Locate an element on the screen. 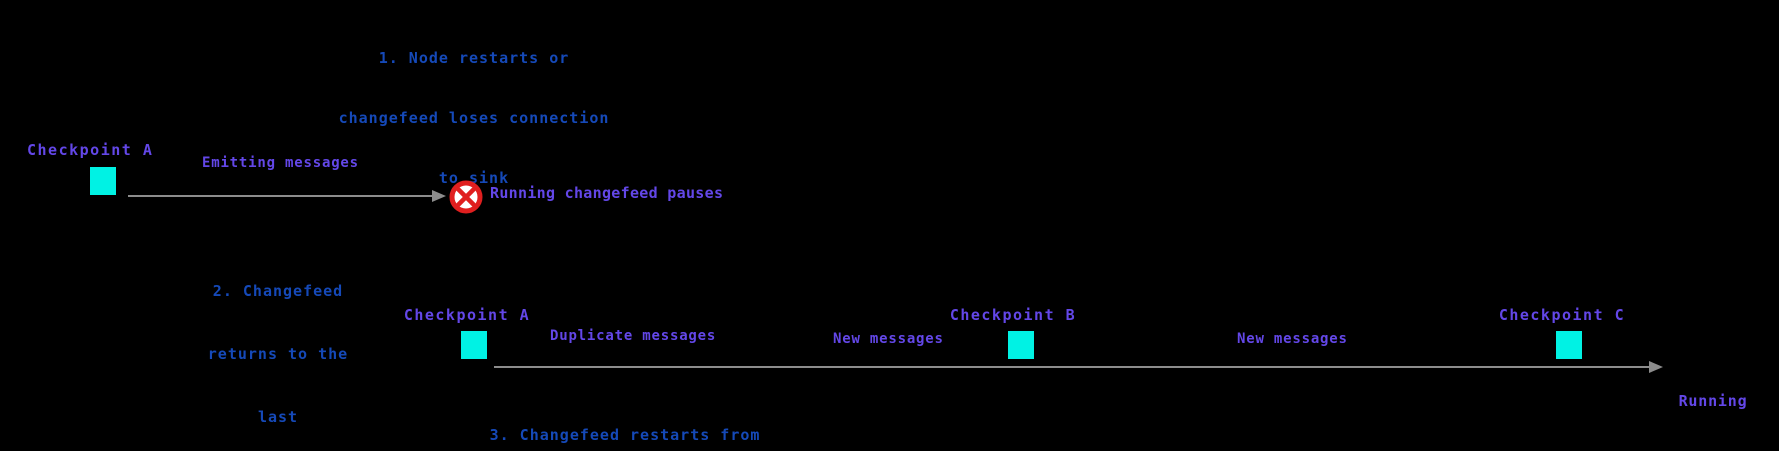  resume-label-line1: Running is located at coordinates (1713, 401).